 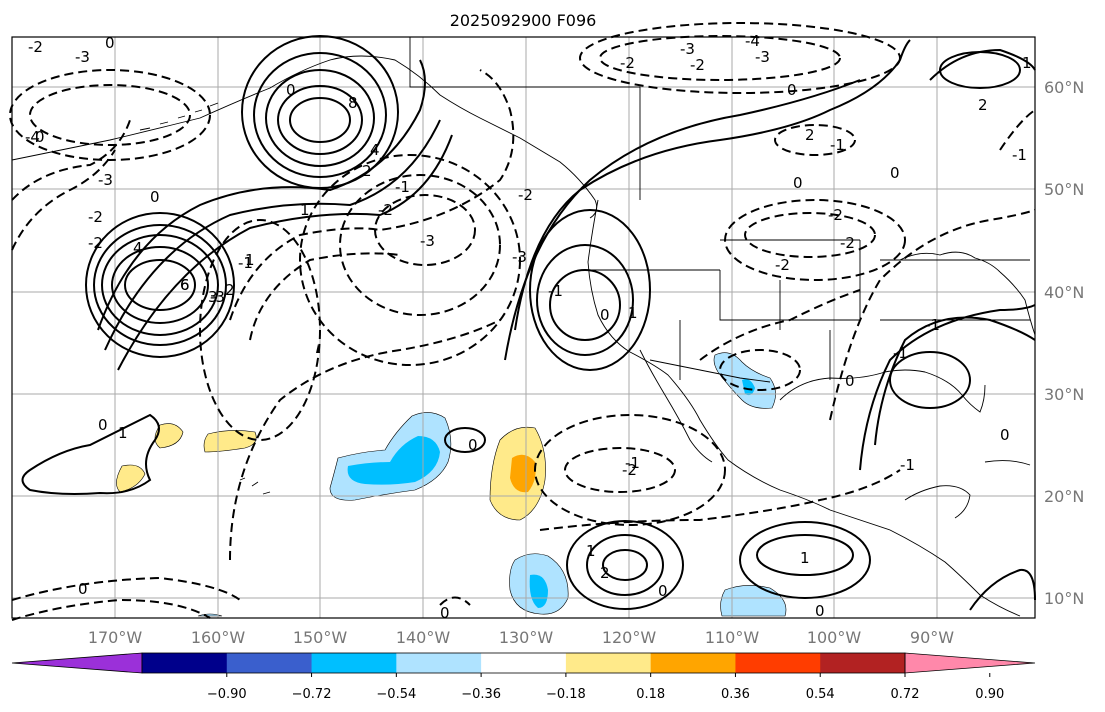 What do you see at coordinates (973, 398) in the screenshot?
I see `florida` at bounding box center [973, 398].